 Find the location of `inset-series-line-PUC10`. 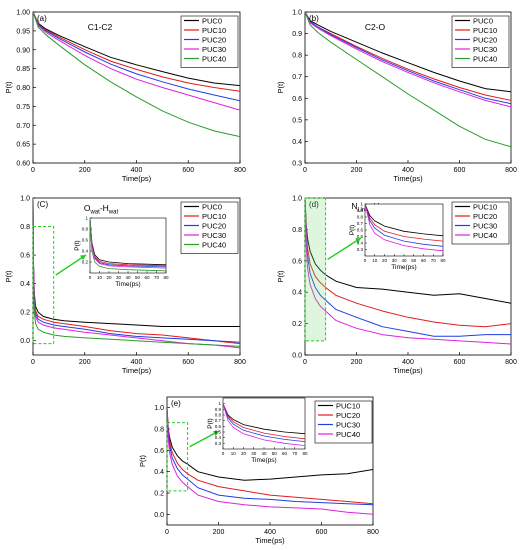

inset-series-line-PUC10 is located at coordinates (404, 220).